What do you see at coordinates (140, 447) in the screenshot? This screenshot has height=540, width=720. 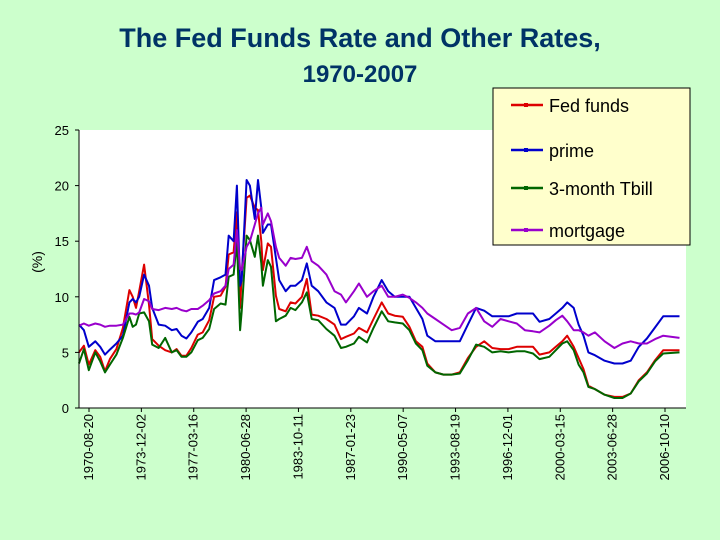 I see `x-tick-label: 1973-12-02` at bounding box center [140, 447].